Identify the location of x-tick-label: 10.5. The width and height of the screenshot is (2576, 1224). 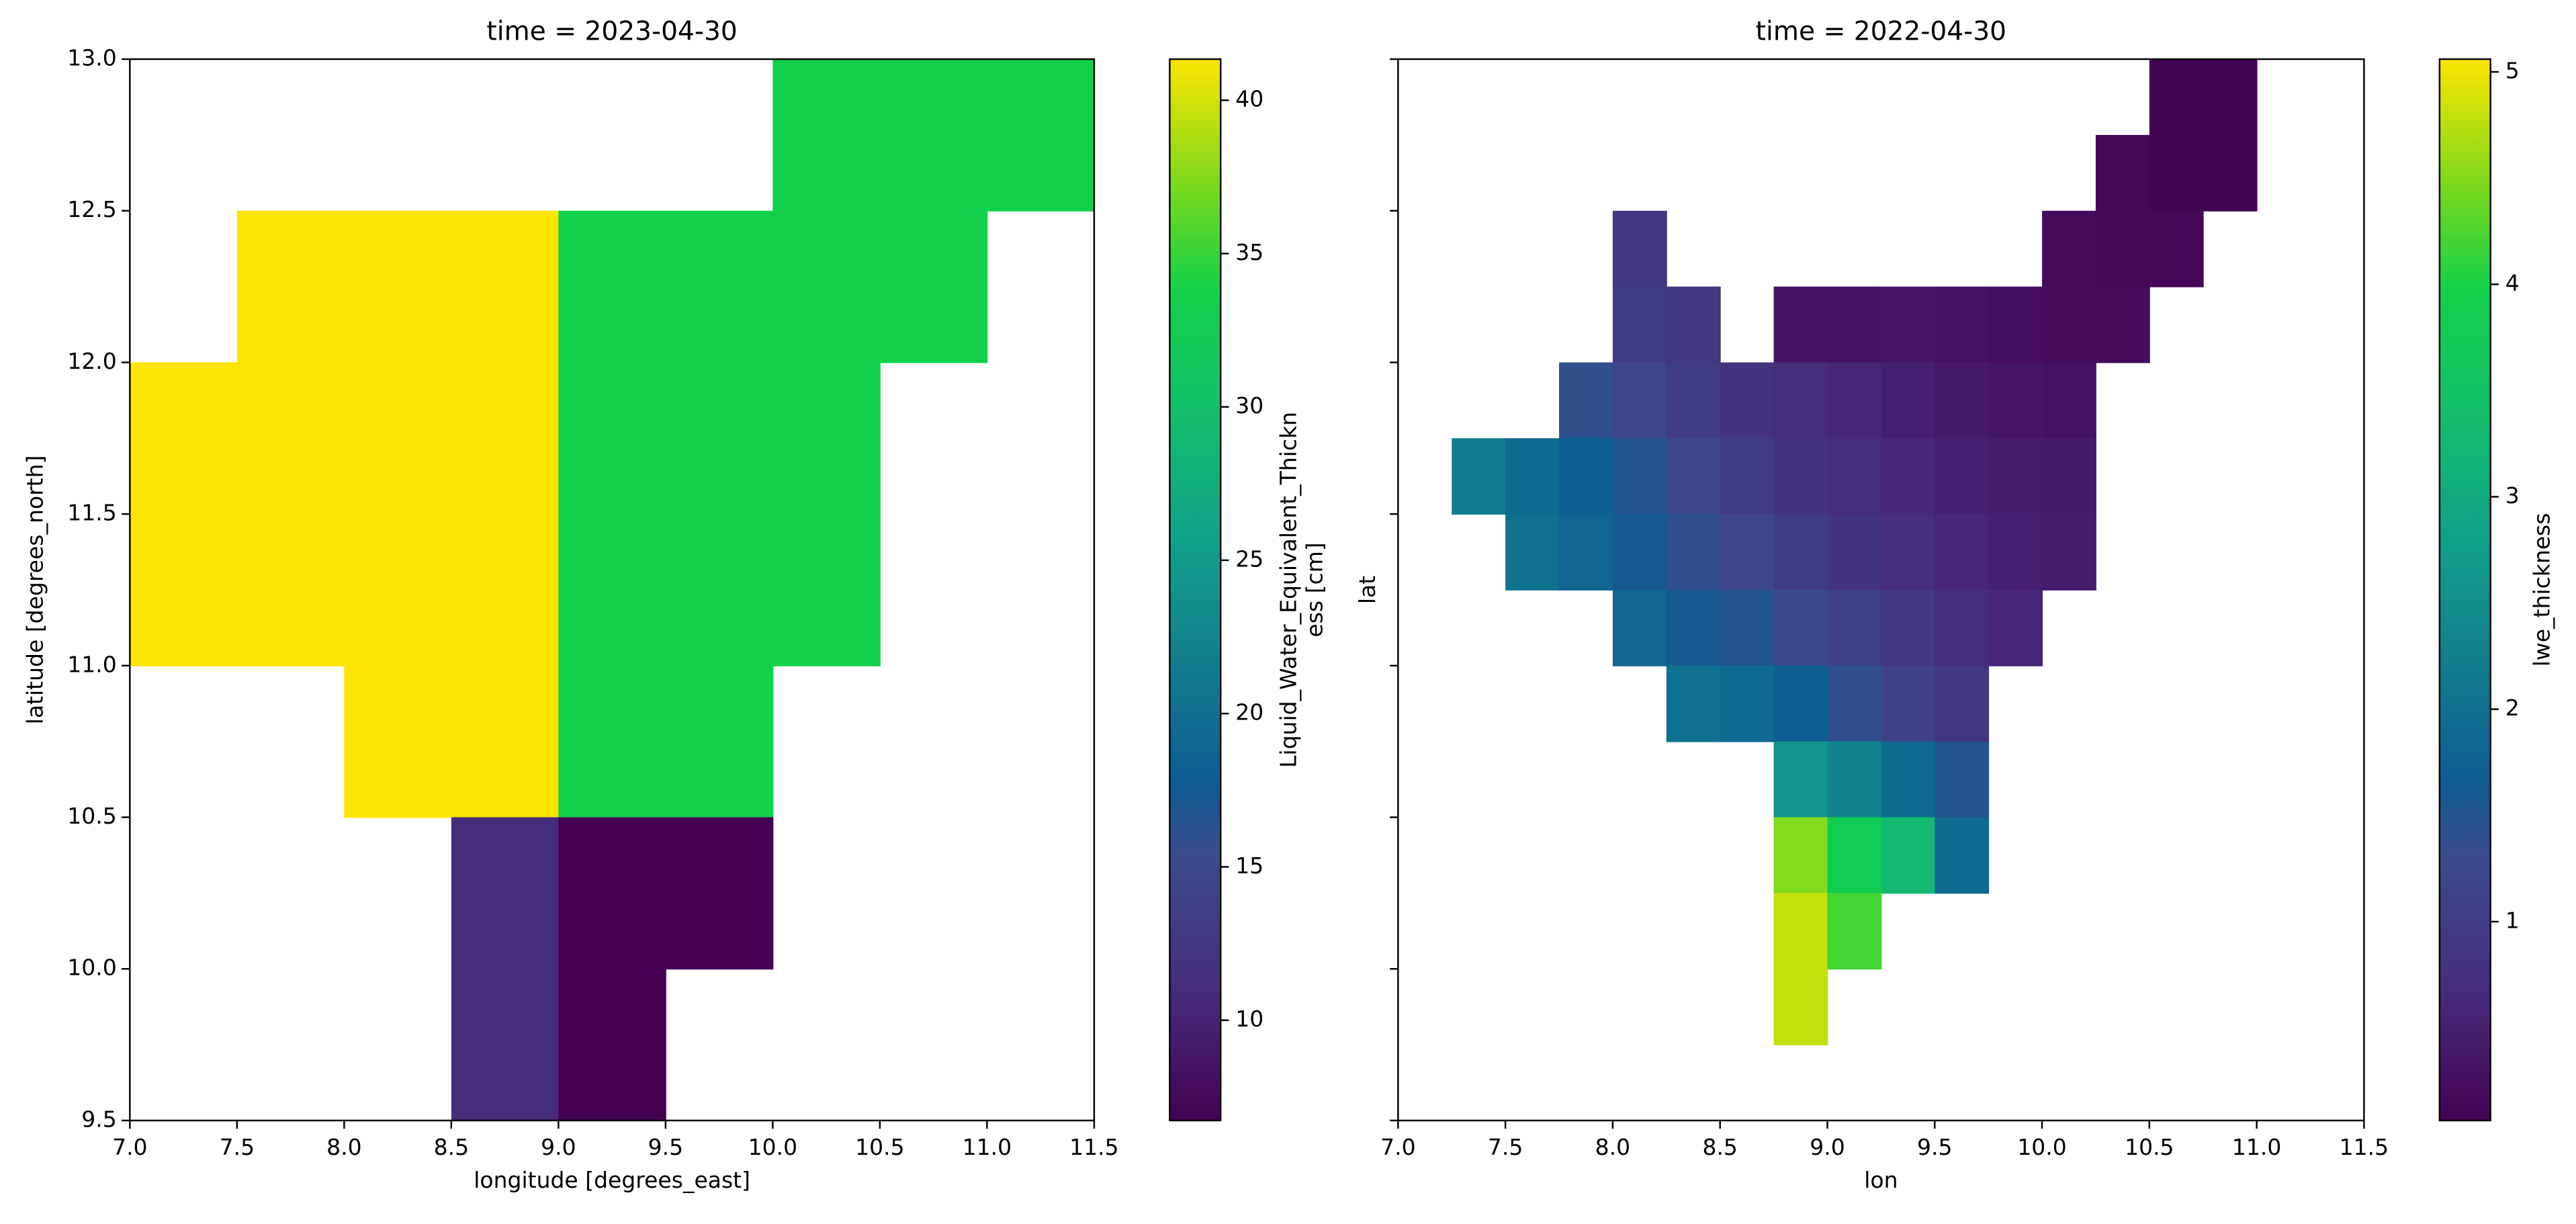
(2149, 1147).